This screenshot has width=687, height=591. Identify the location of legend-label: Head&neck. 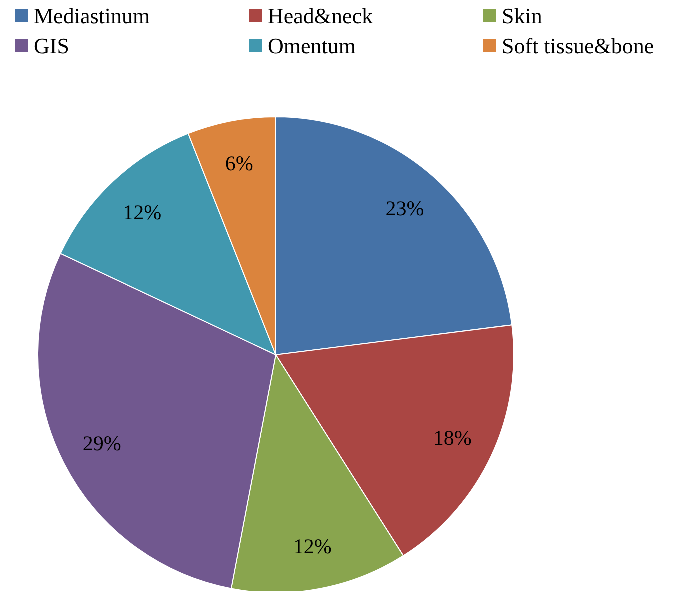
(321, 16).